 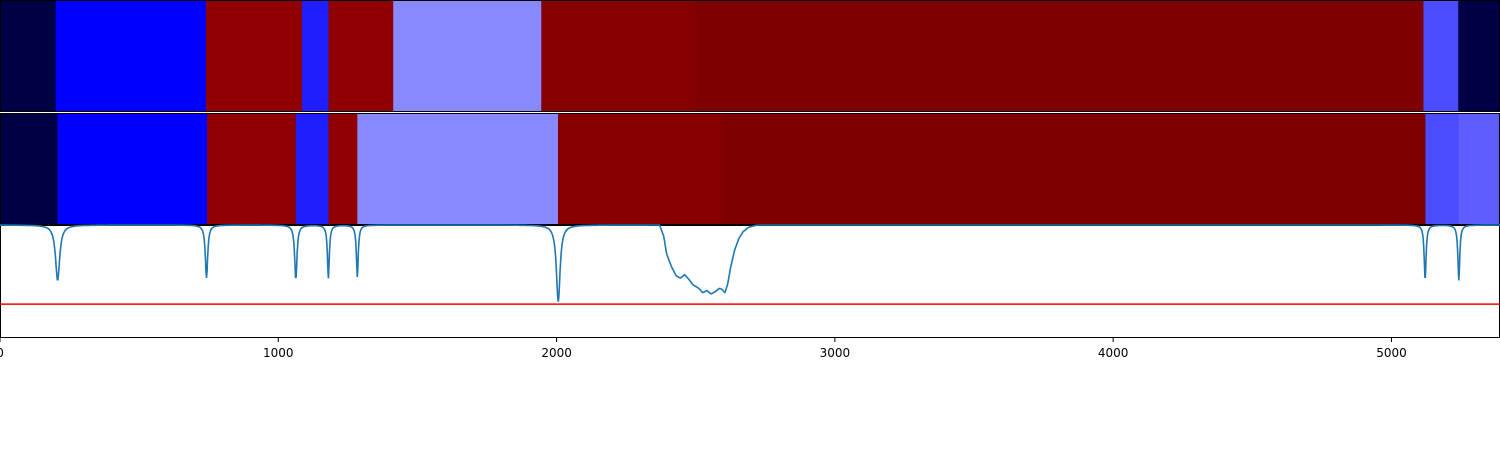 What do you see at coordinates (556, 353) in the screenshot?
I see `x-tick-label-2000: 2000` at bounding box center [556, 353].